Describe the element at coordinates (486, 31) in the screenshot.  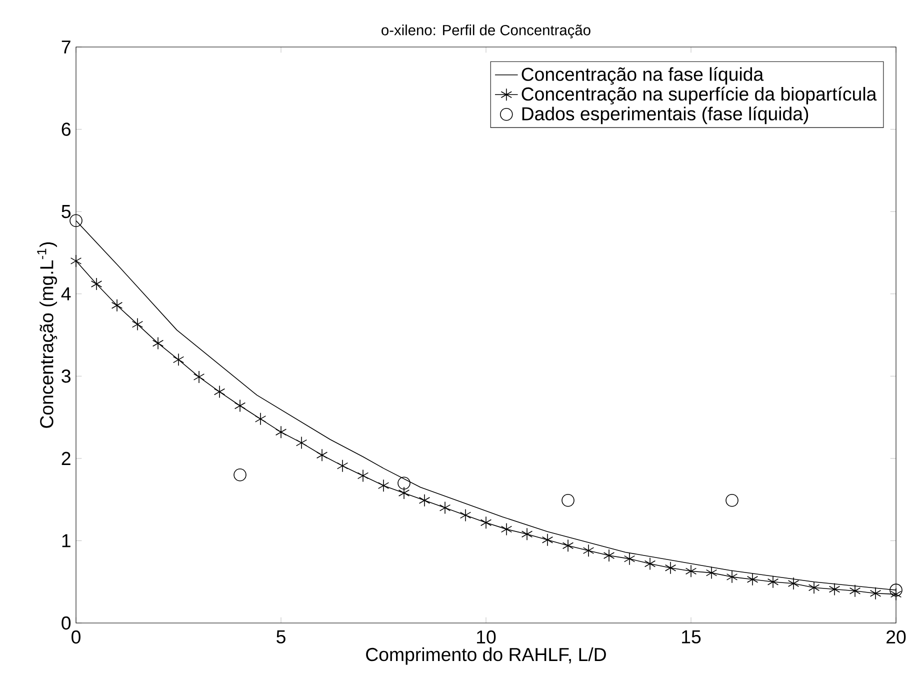
I see `chart-title: o-xileno: Perfil de Concentração` at that location.